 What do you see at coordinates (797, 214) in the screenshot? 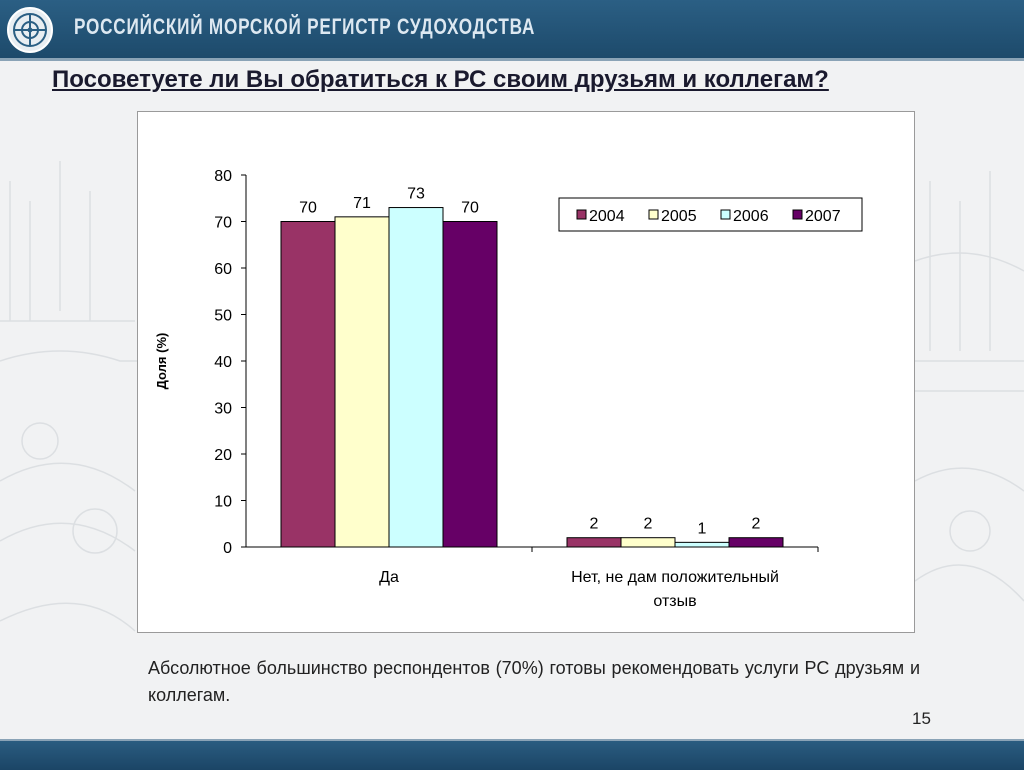
I see `legend-swatch-2007` at bounding box center [797, 214].